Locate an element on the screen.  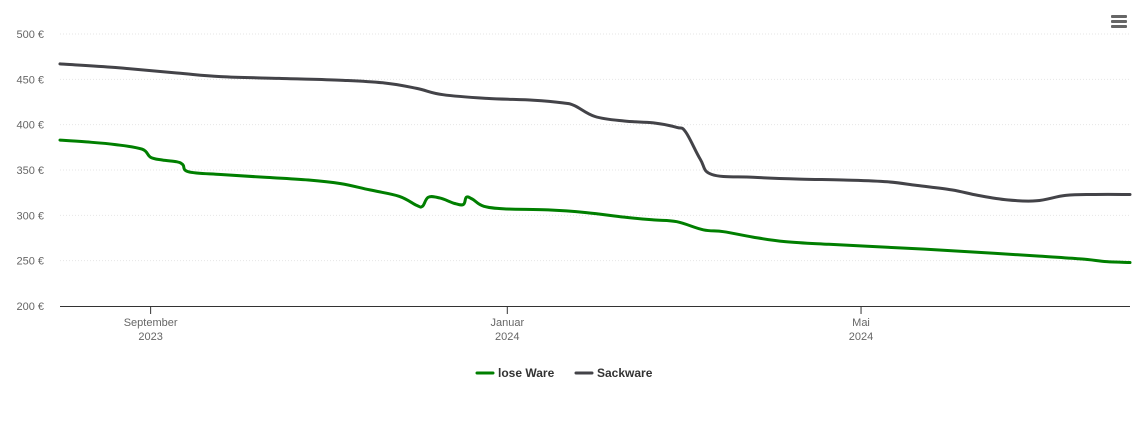
x-tick-label: September is located at coordinates (151, 323).